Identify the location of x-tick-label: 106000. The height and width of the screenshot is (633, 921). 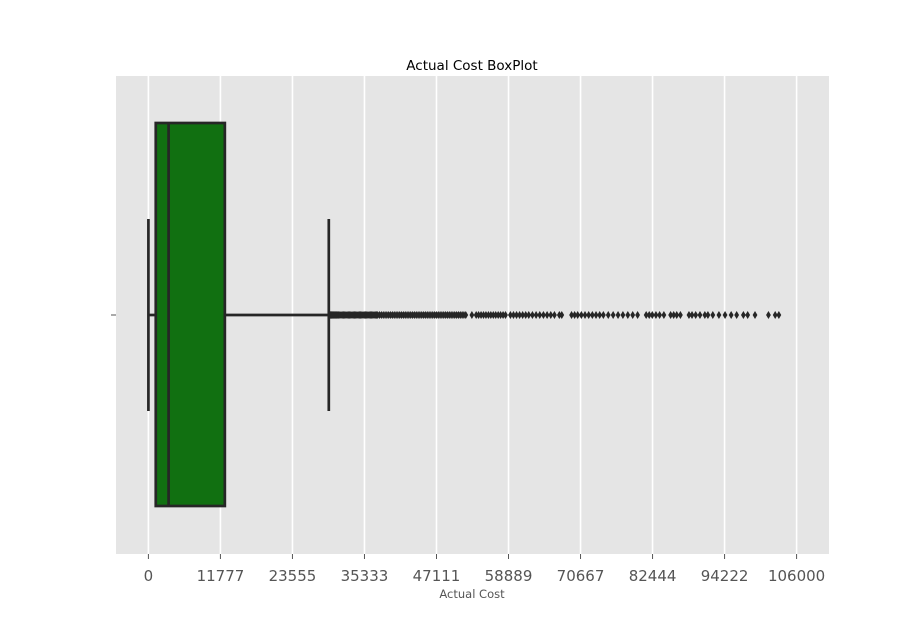
(796, 576).